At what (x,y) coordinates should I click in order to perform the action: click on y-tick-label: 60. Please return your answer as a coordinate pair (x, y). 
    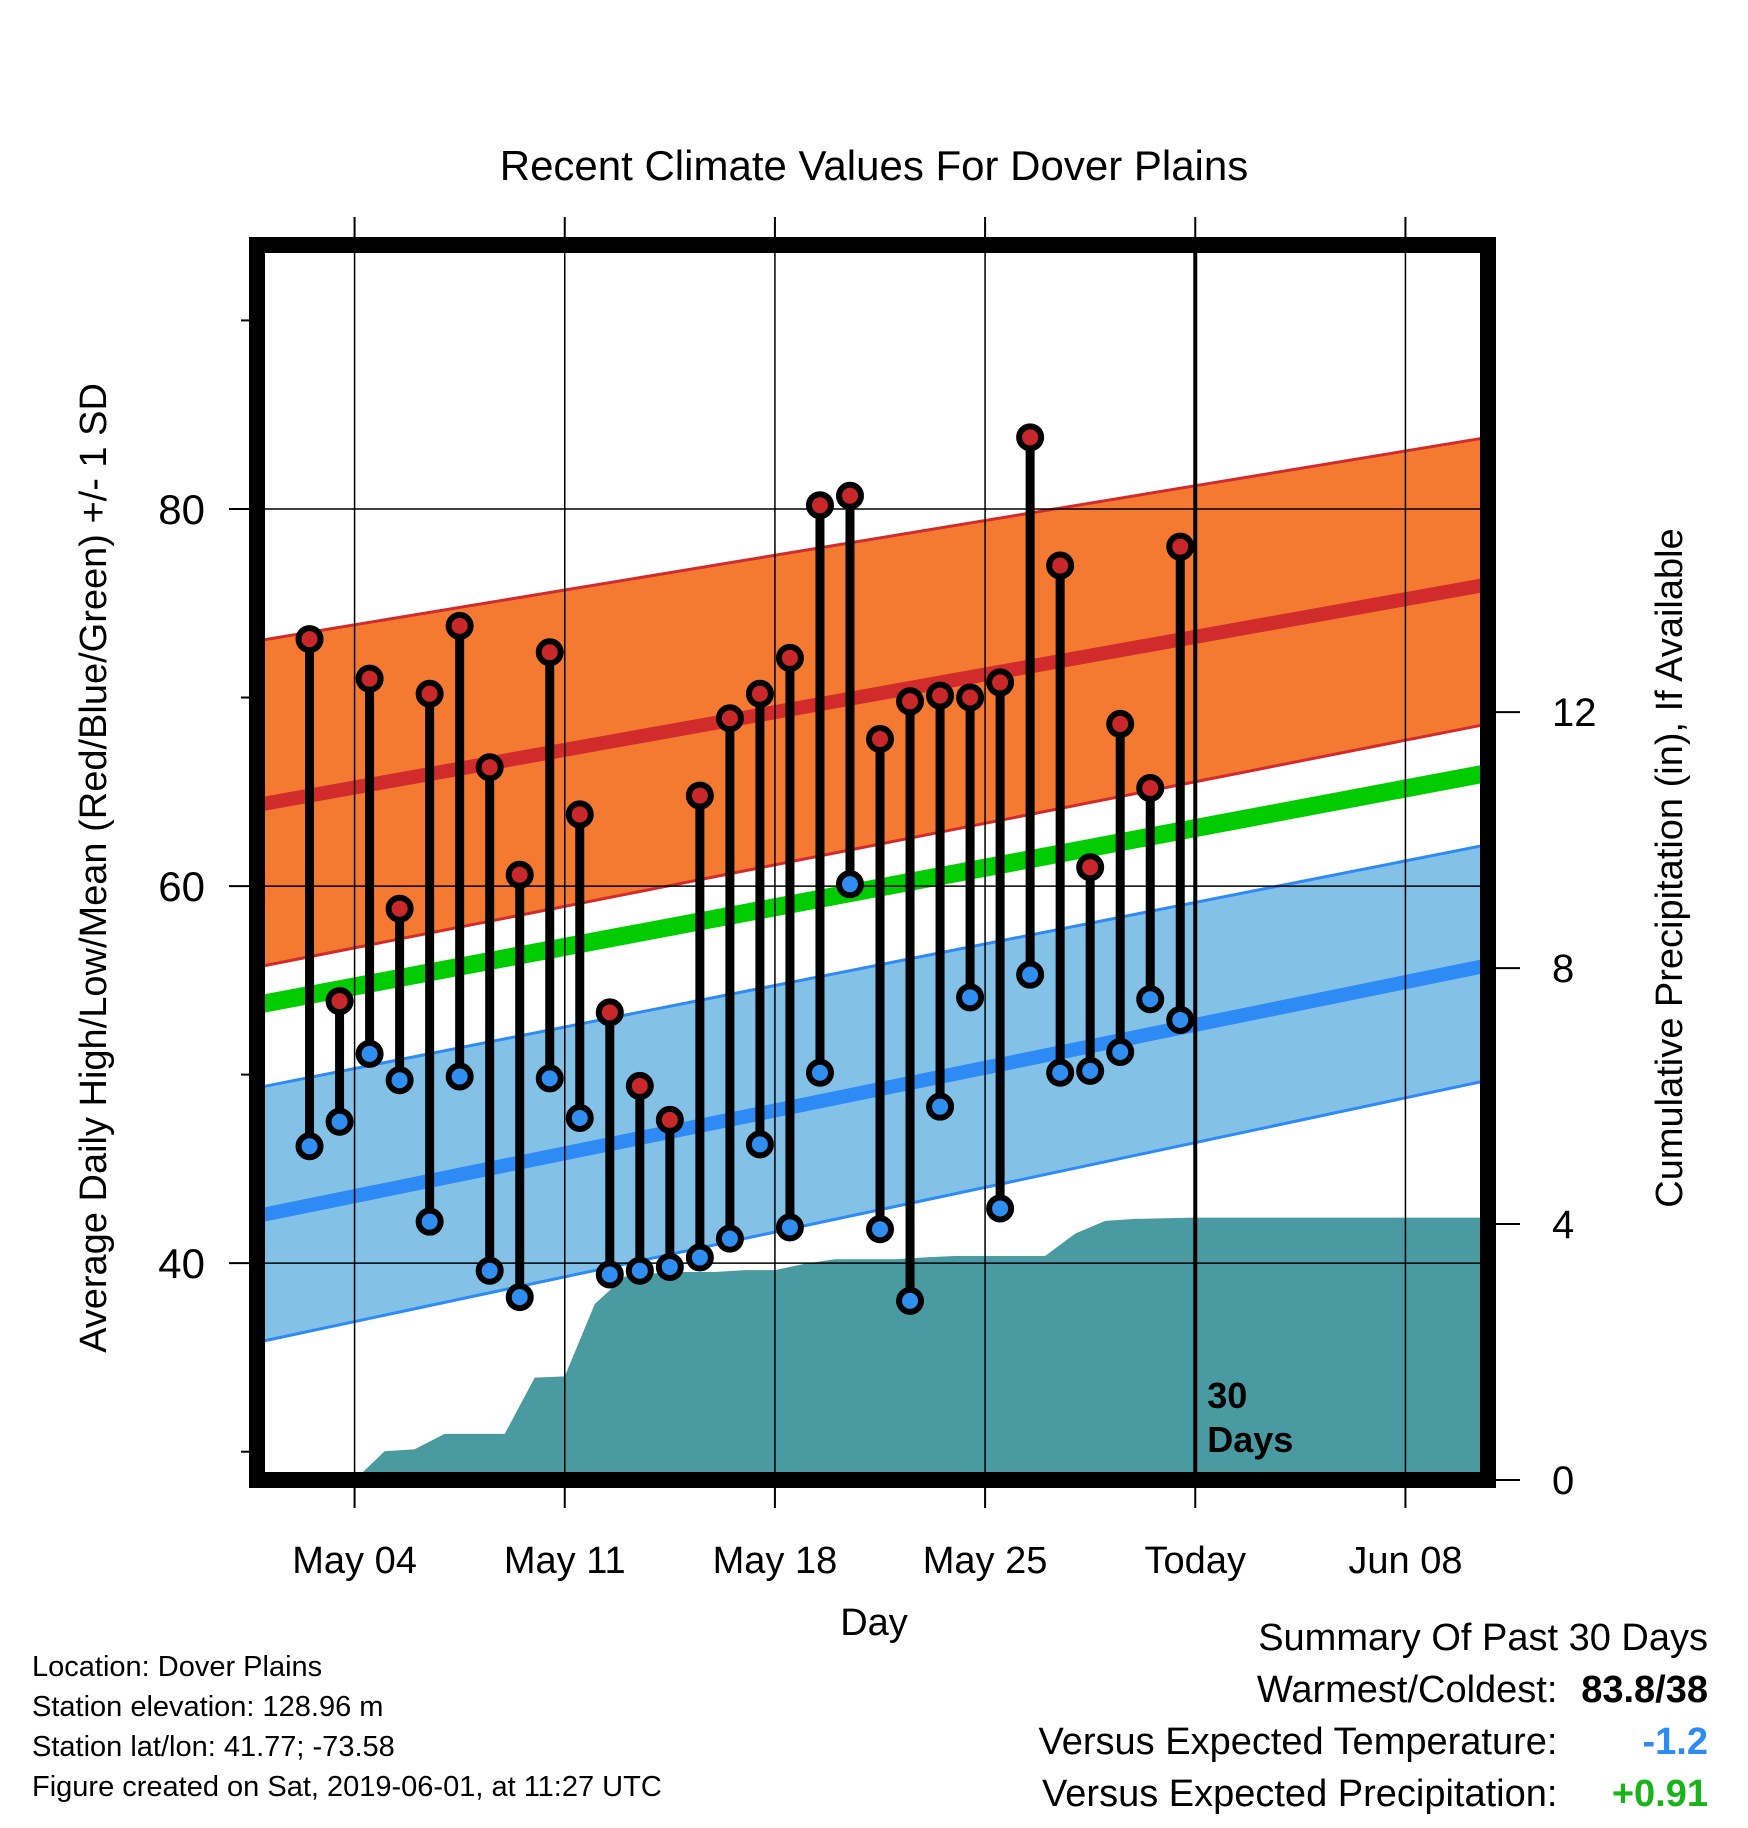
    Looking at the image, I should click on (181, 886).